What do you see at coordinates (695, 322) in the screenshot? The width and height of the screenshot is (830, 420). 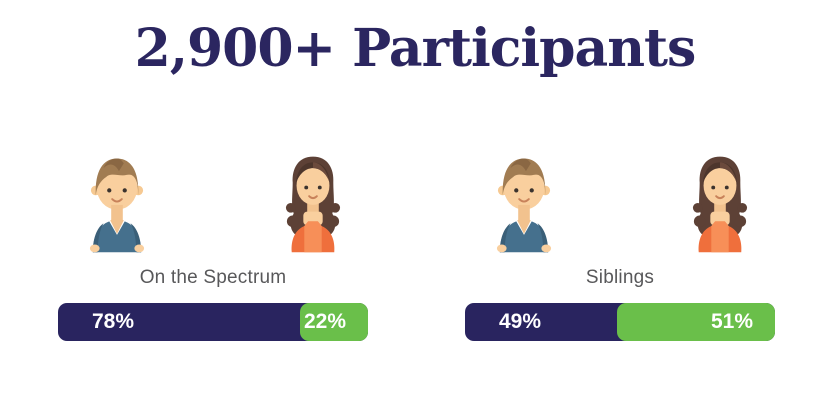 I see `green-segment: 51%` at bounding box center [695, 322].